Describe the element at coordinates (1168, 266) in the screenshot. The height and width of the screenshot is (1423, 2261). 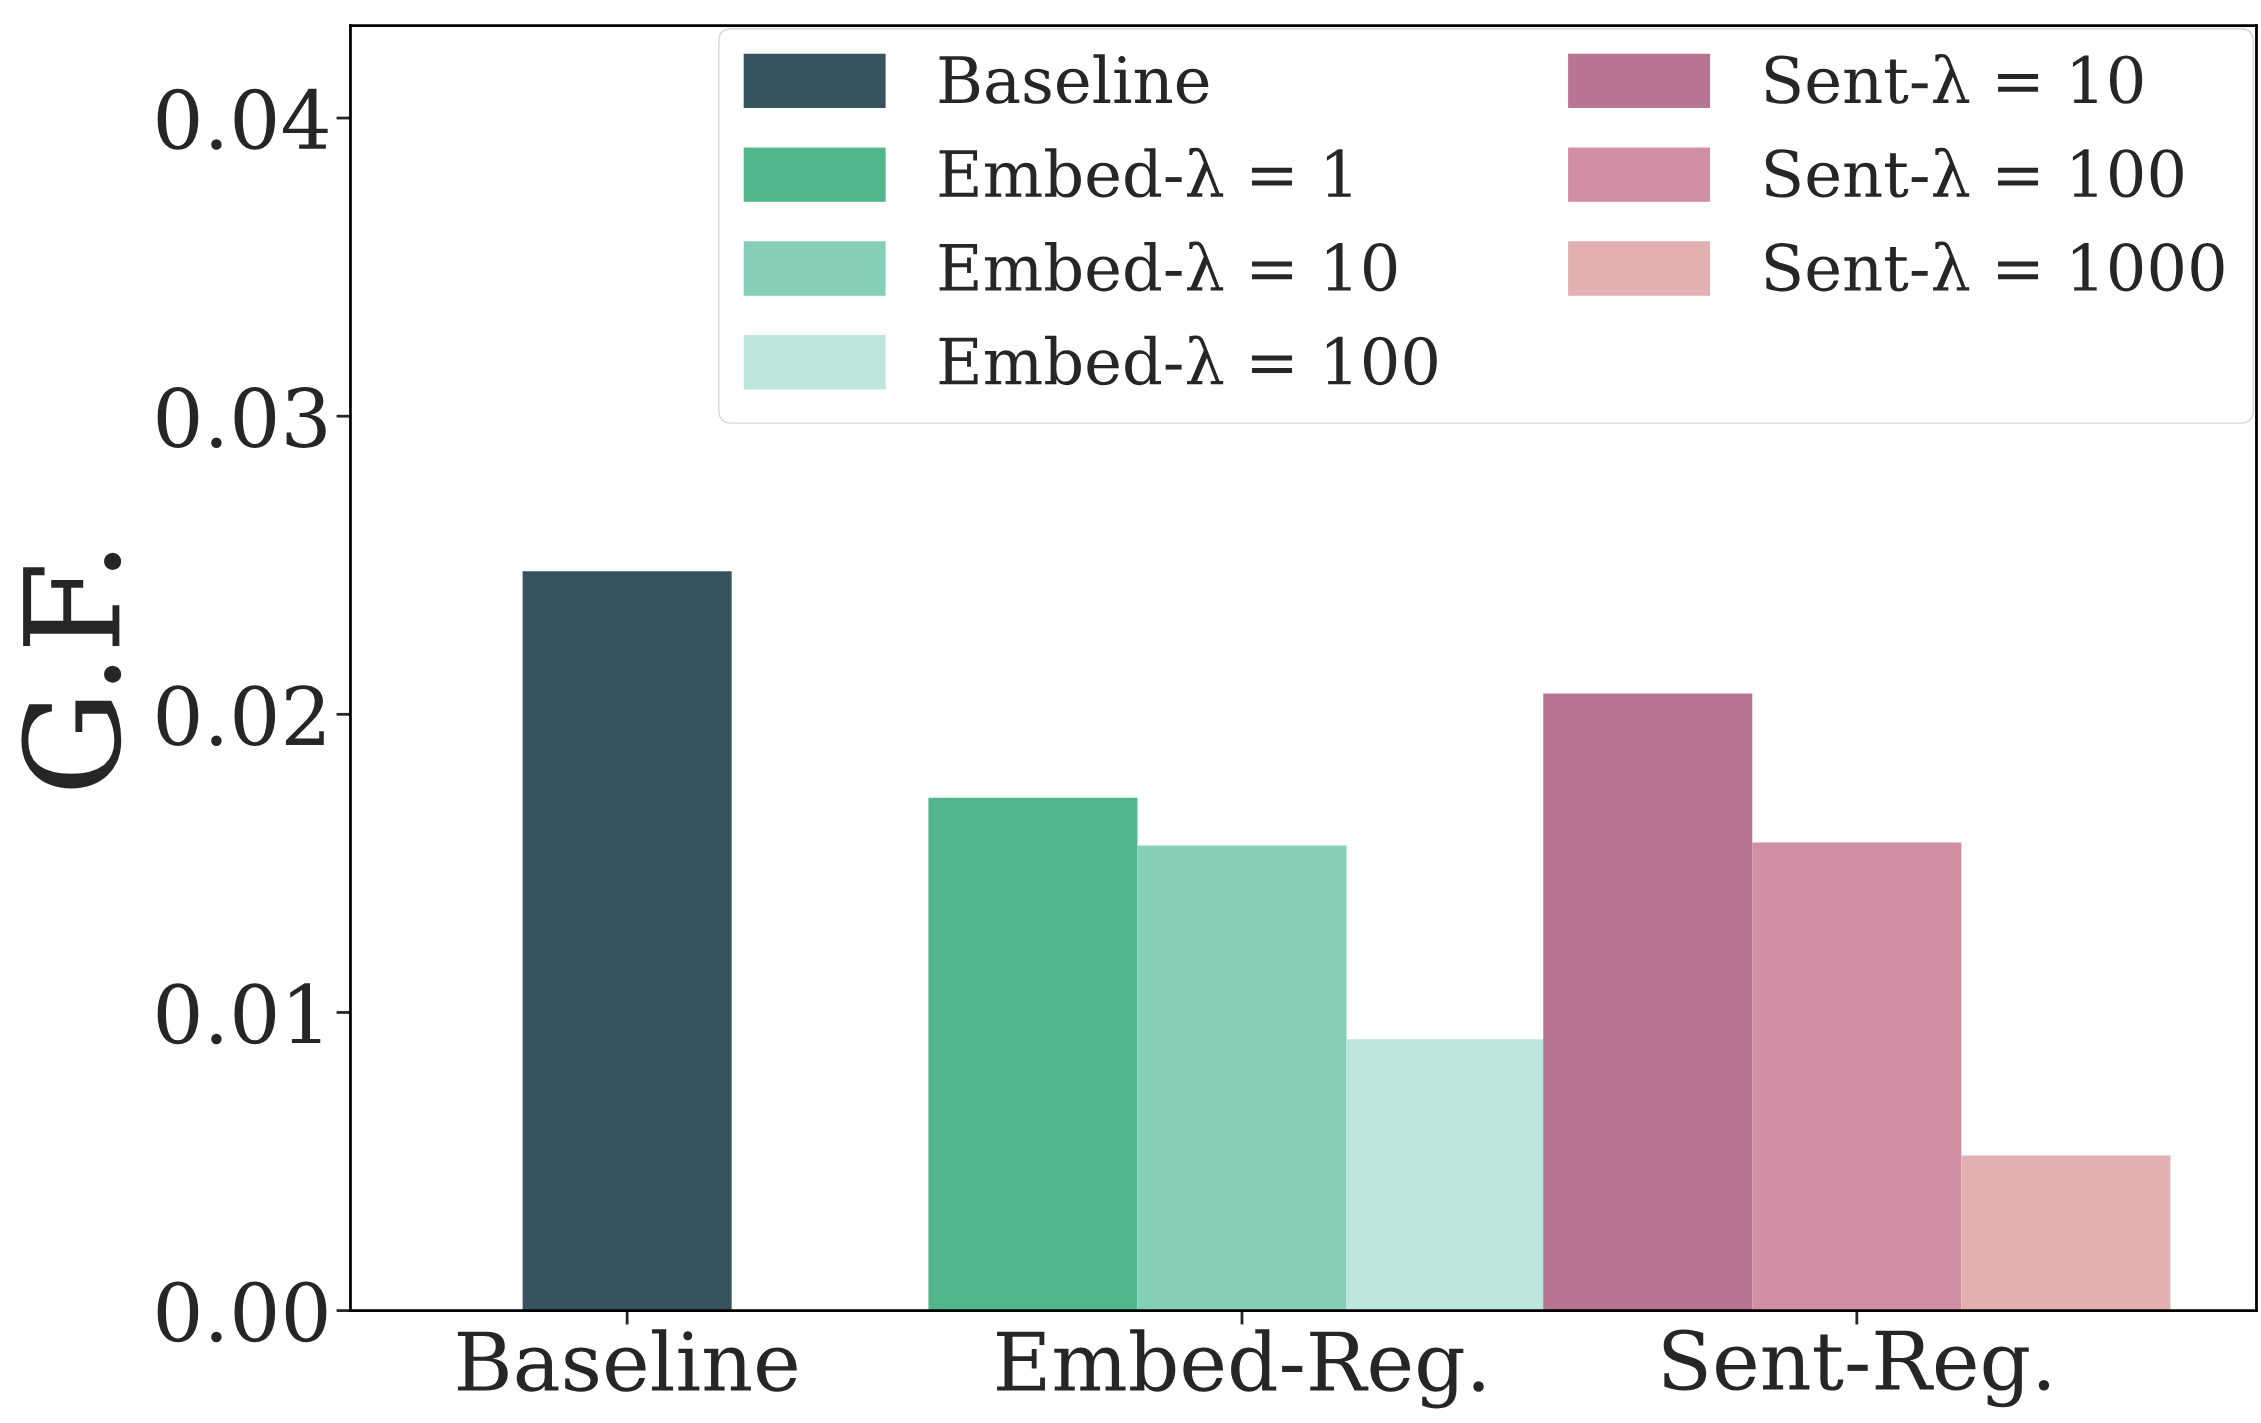
I see `legend-label: Embed-λ = 10` at that location.